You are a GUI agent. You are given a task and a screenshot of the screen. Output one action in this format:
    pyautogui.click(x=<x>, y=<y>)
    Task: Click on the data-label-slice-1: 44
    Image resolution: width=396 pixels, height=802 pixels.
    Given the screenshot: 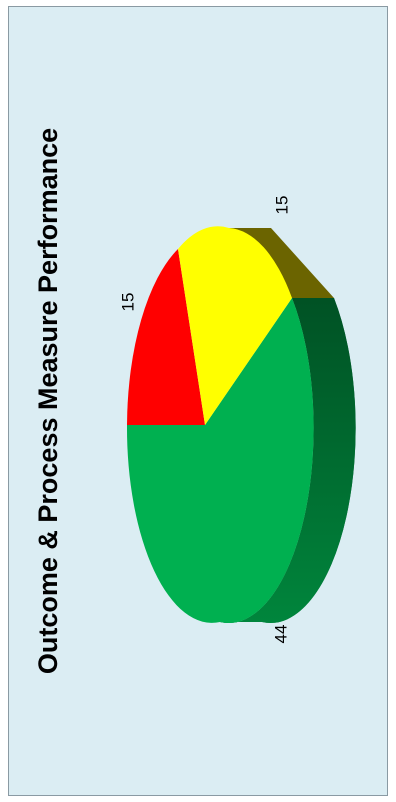 What is the action you would take?
    pyautogui.click(x=280, y=634)
    